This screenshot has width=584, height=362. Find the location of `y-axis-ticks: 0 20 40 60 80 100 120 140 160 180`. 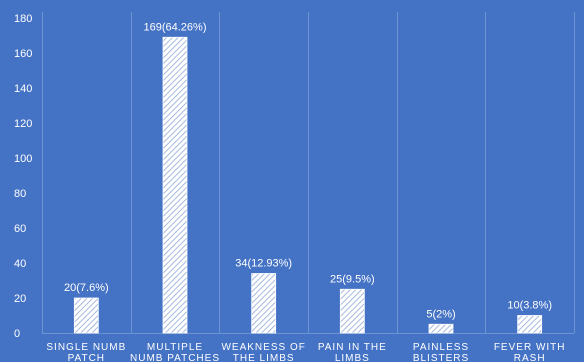

y-axis-ticks: 0 20 40 60 80 100 120 140 160 180 is located at coordinates (23, 176).